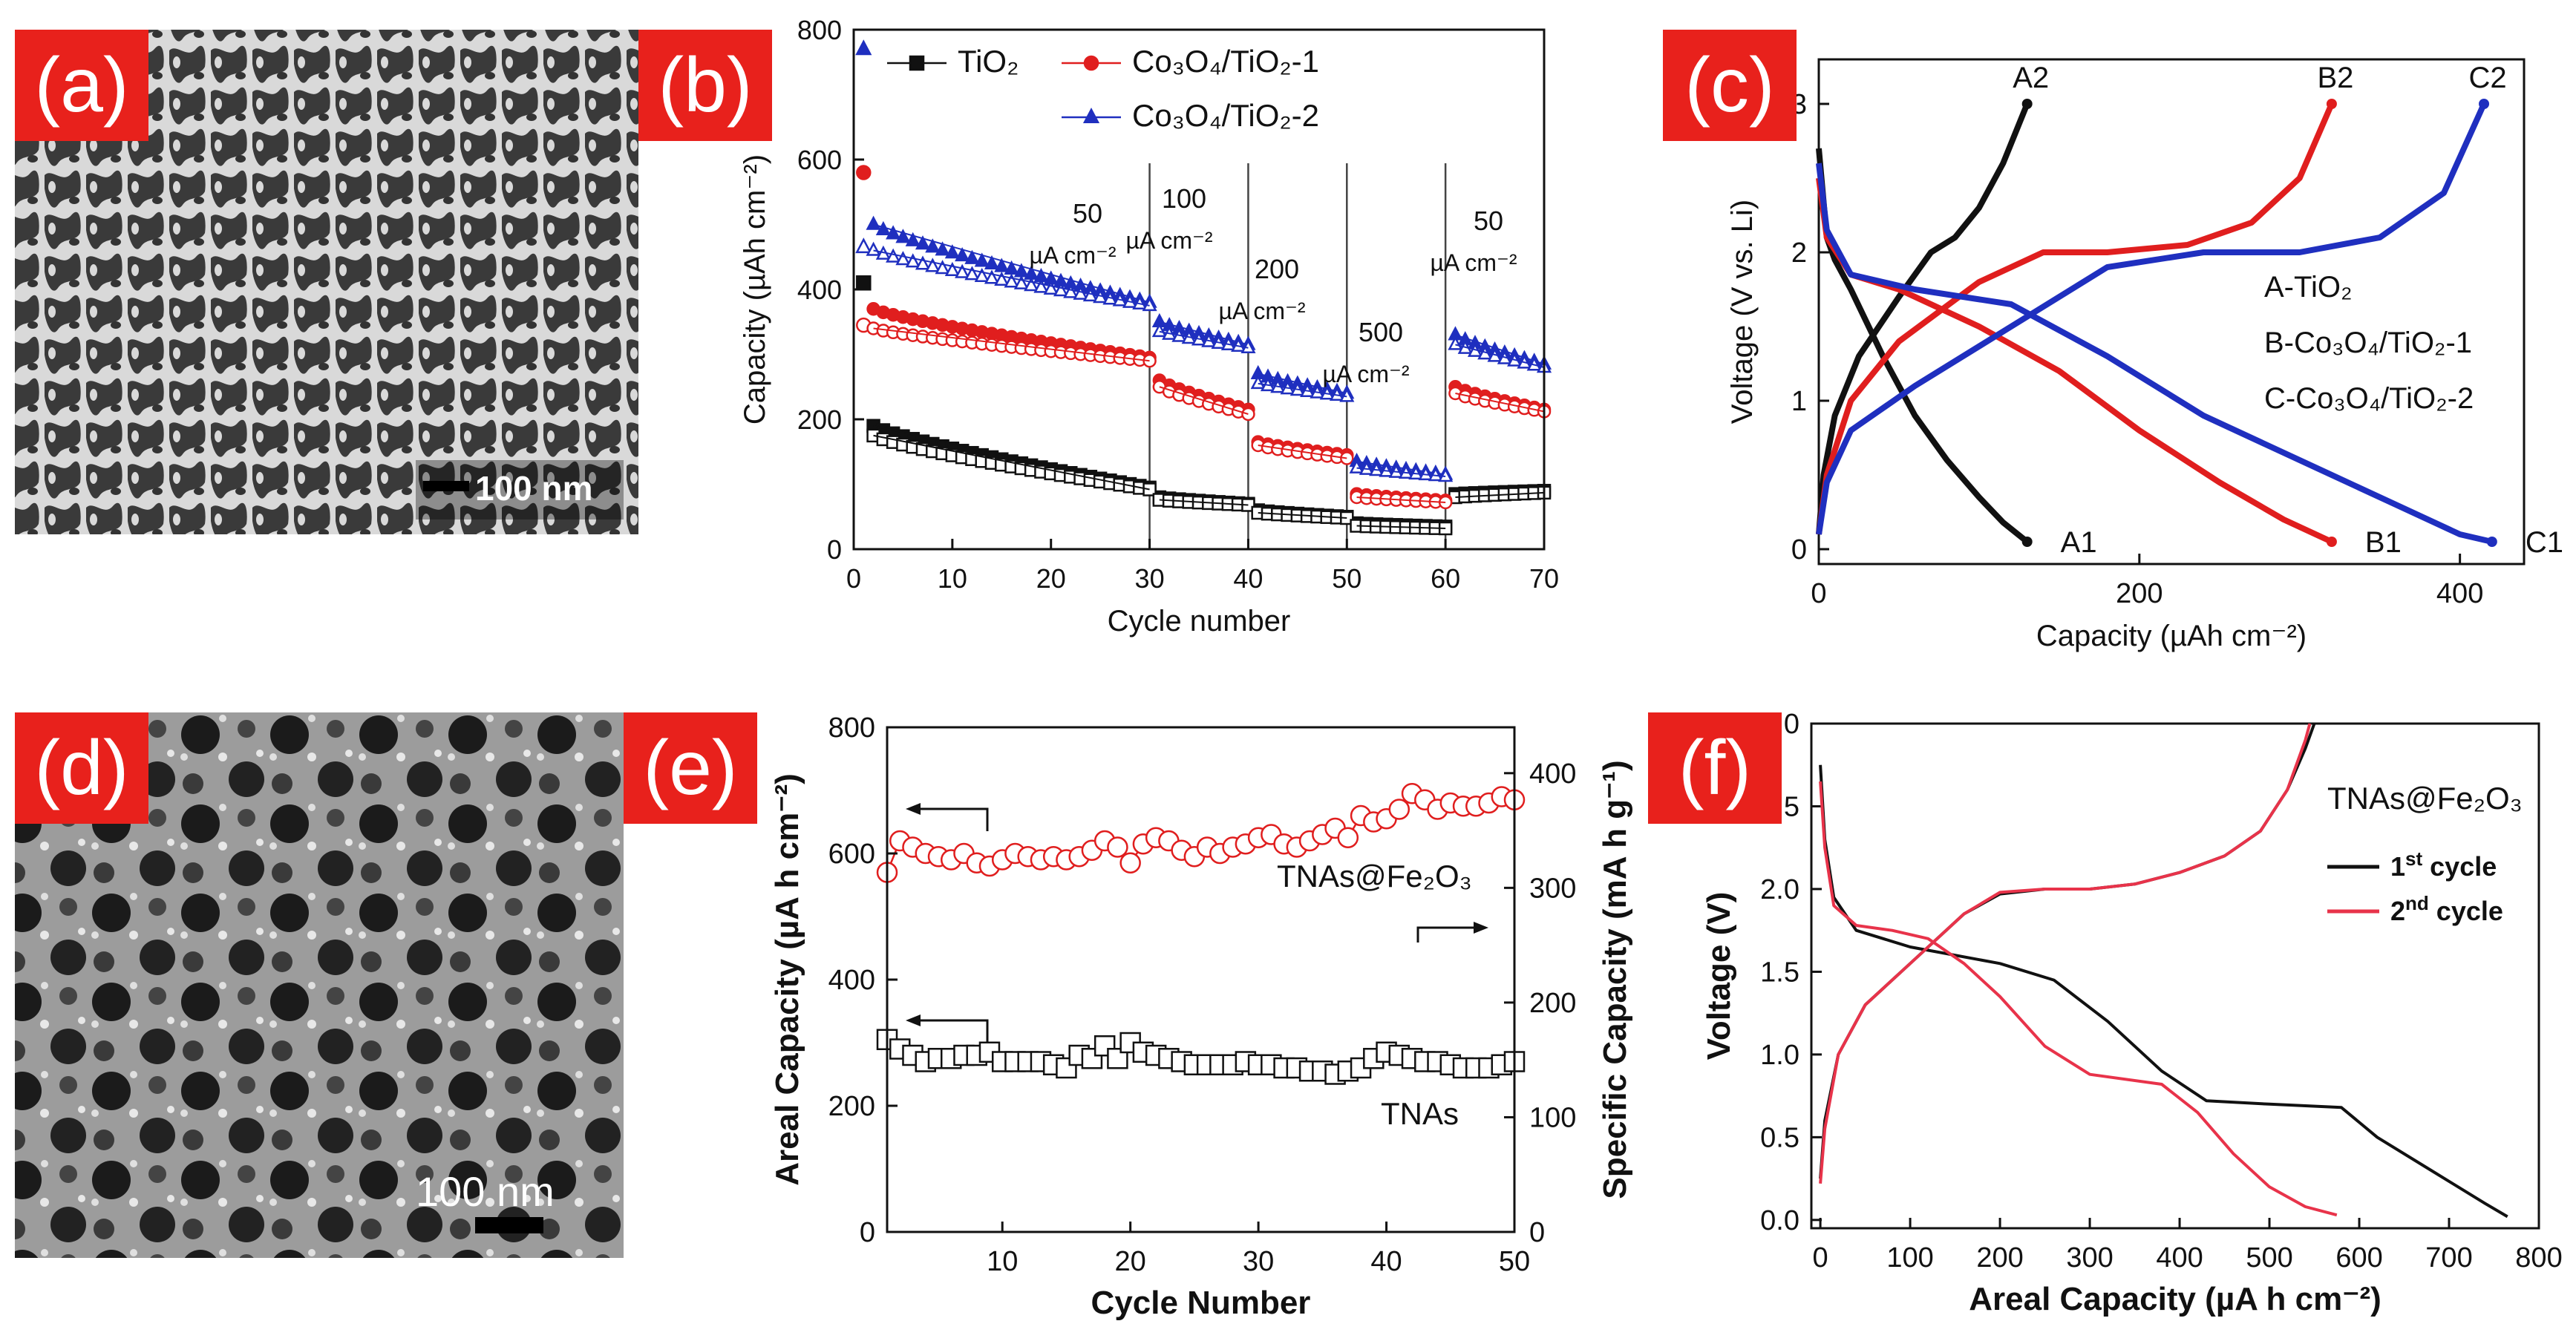 This screenshot has width=2576, height=1344. What do you see at coordinates (1445, 578) in the screenshot?
I see `x-tick-label: 60` at bounding box center [1445, 578].